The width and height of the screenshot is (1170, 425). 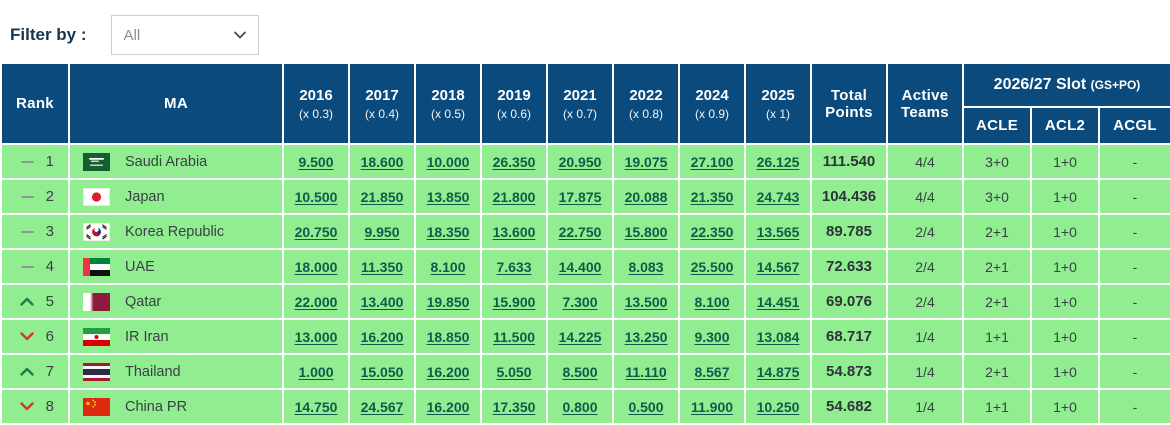 I want to click on country-name: Thailand, so click(x=153, y=371).